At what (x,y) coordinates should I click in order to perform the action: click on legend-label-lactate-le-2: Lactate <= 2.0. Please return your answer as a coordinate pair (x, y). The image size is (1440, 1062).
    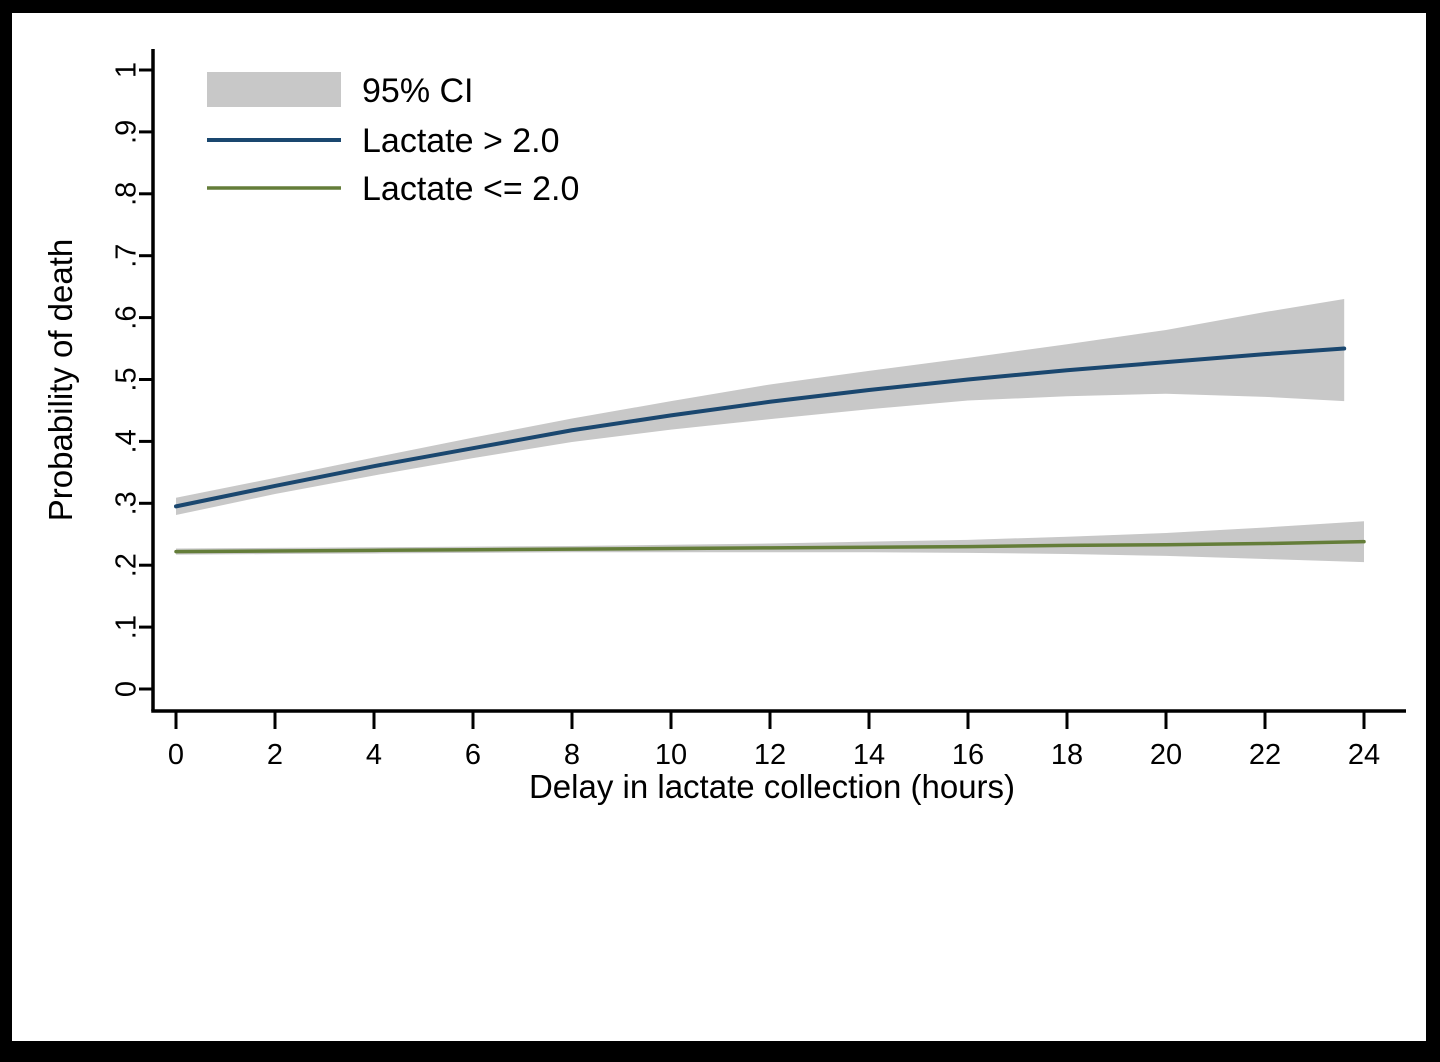
    Looking at the image, I should click on (470, 189).